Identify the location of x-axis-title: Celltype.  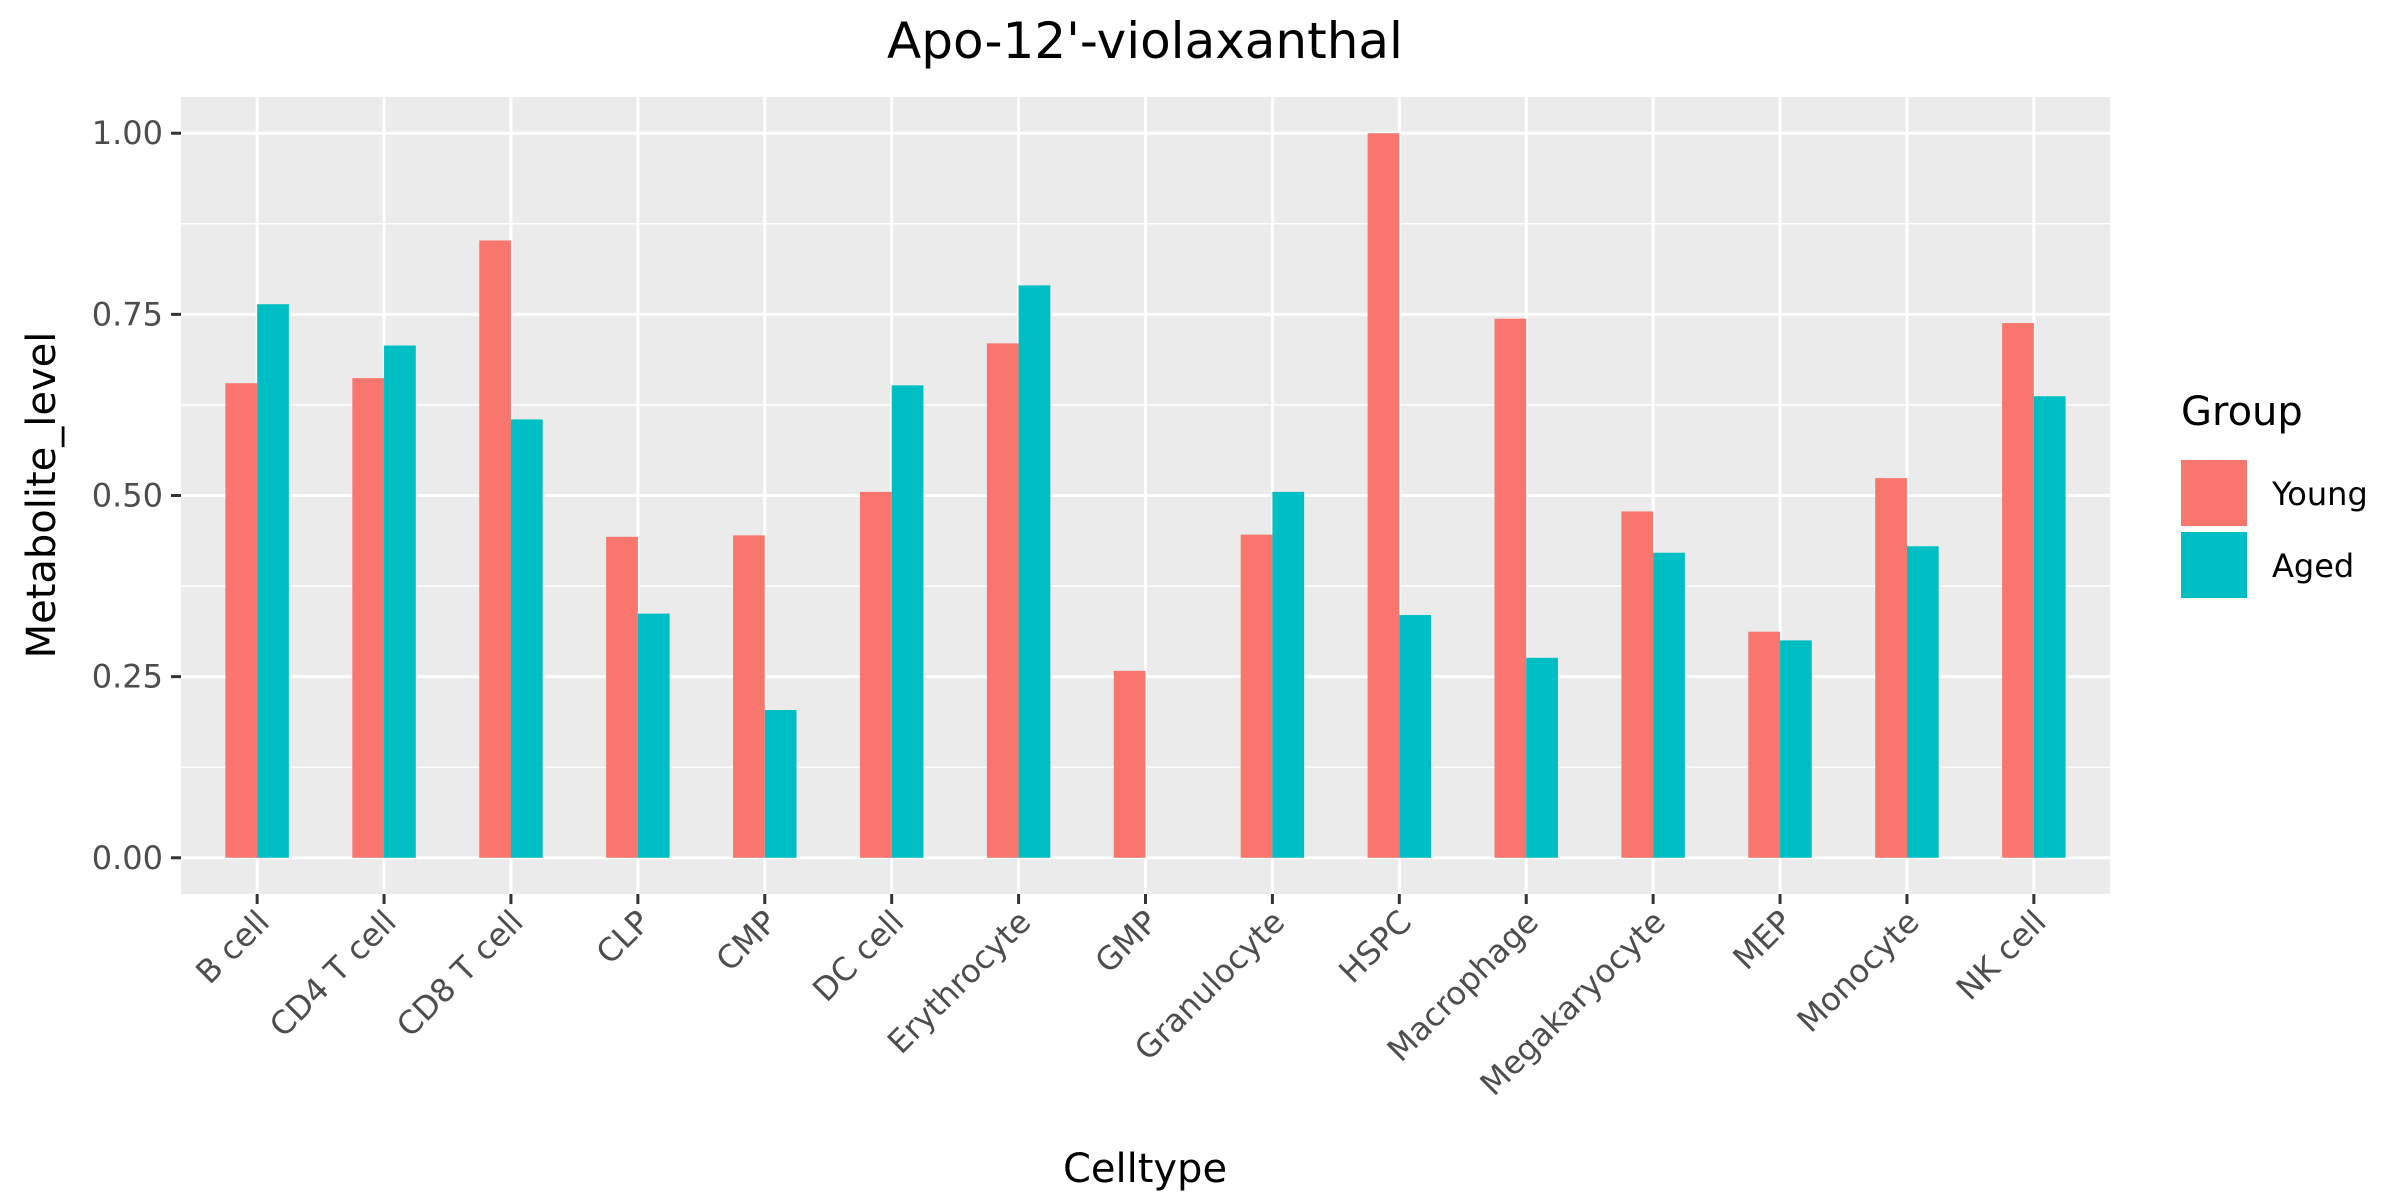
(1145, 1169).